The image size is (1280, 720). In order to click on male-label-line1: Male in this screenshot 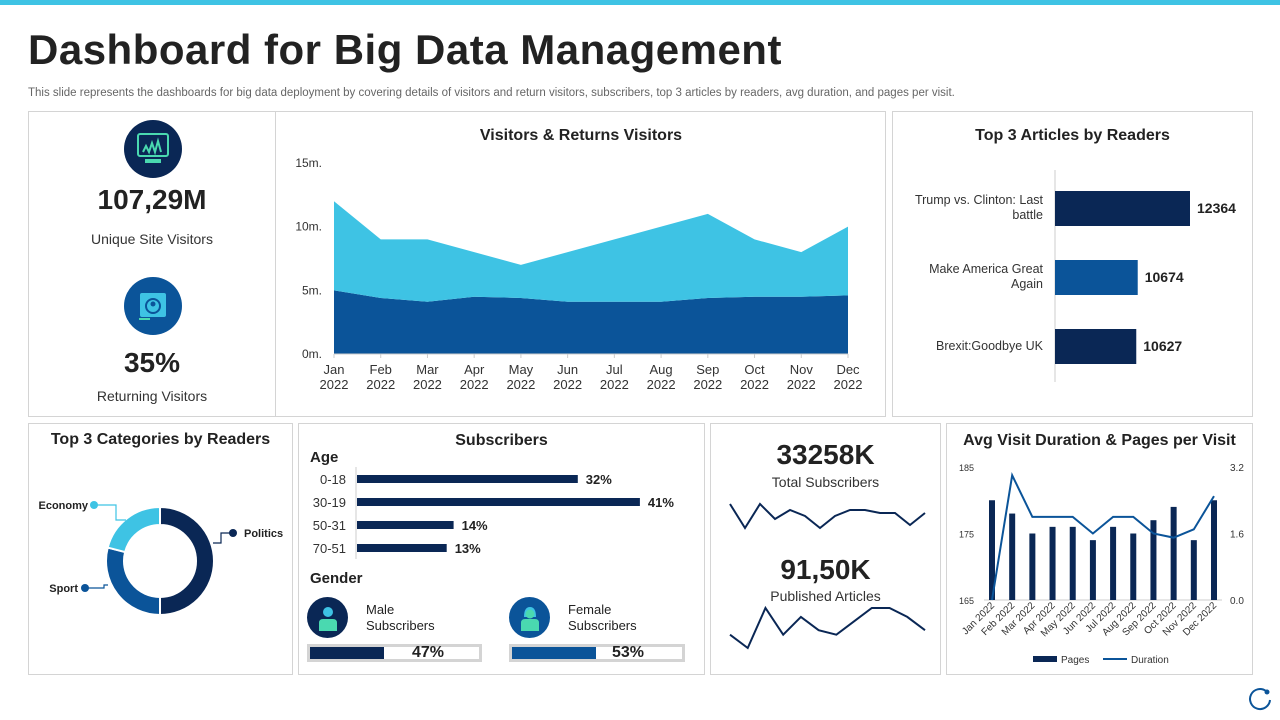, I will do `click(380, 609)`.